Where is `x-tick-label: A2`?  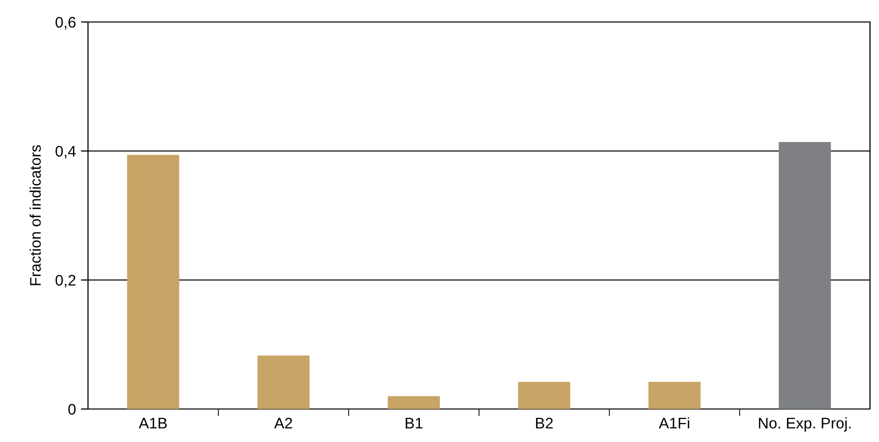
x-tick-label: A2 is located at coordinates (283, 423).